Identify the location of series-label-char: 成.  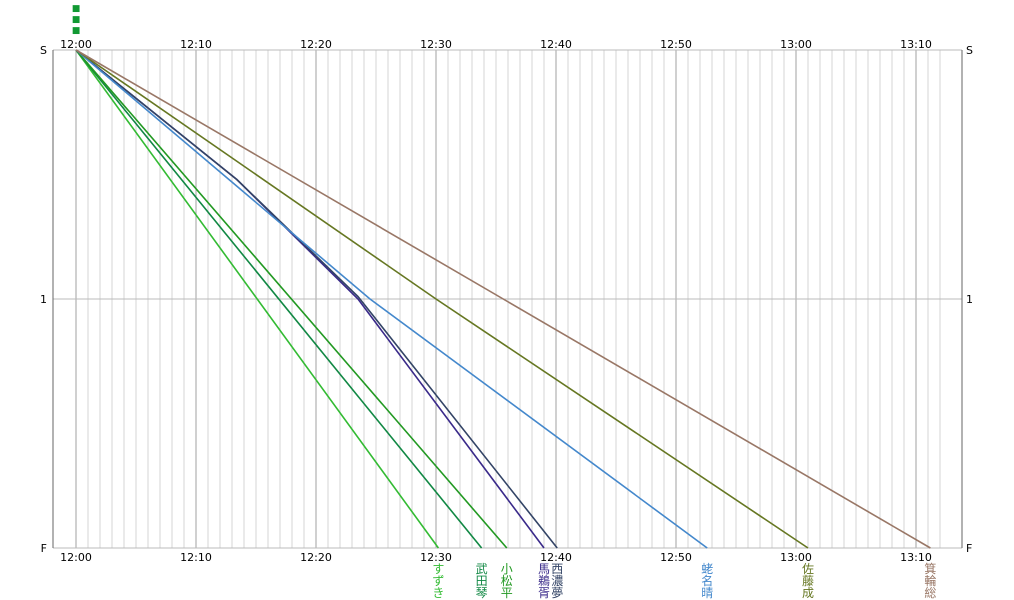
(808, 593).